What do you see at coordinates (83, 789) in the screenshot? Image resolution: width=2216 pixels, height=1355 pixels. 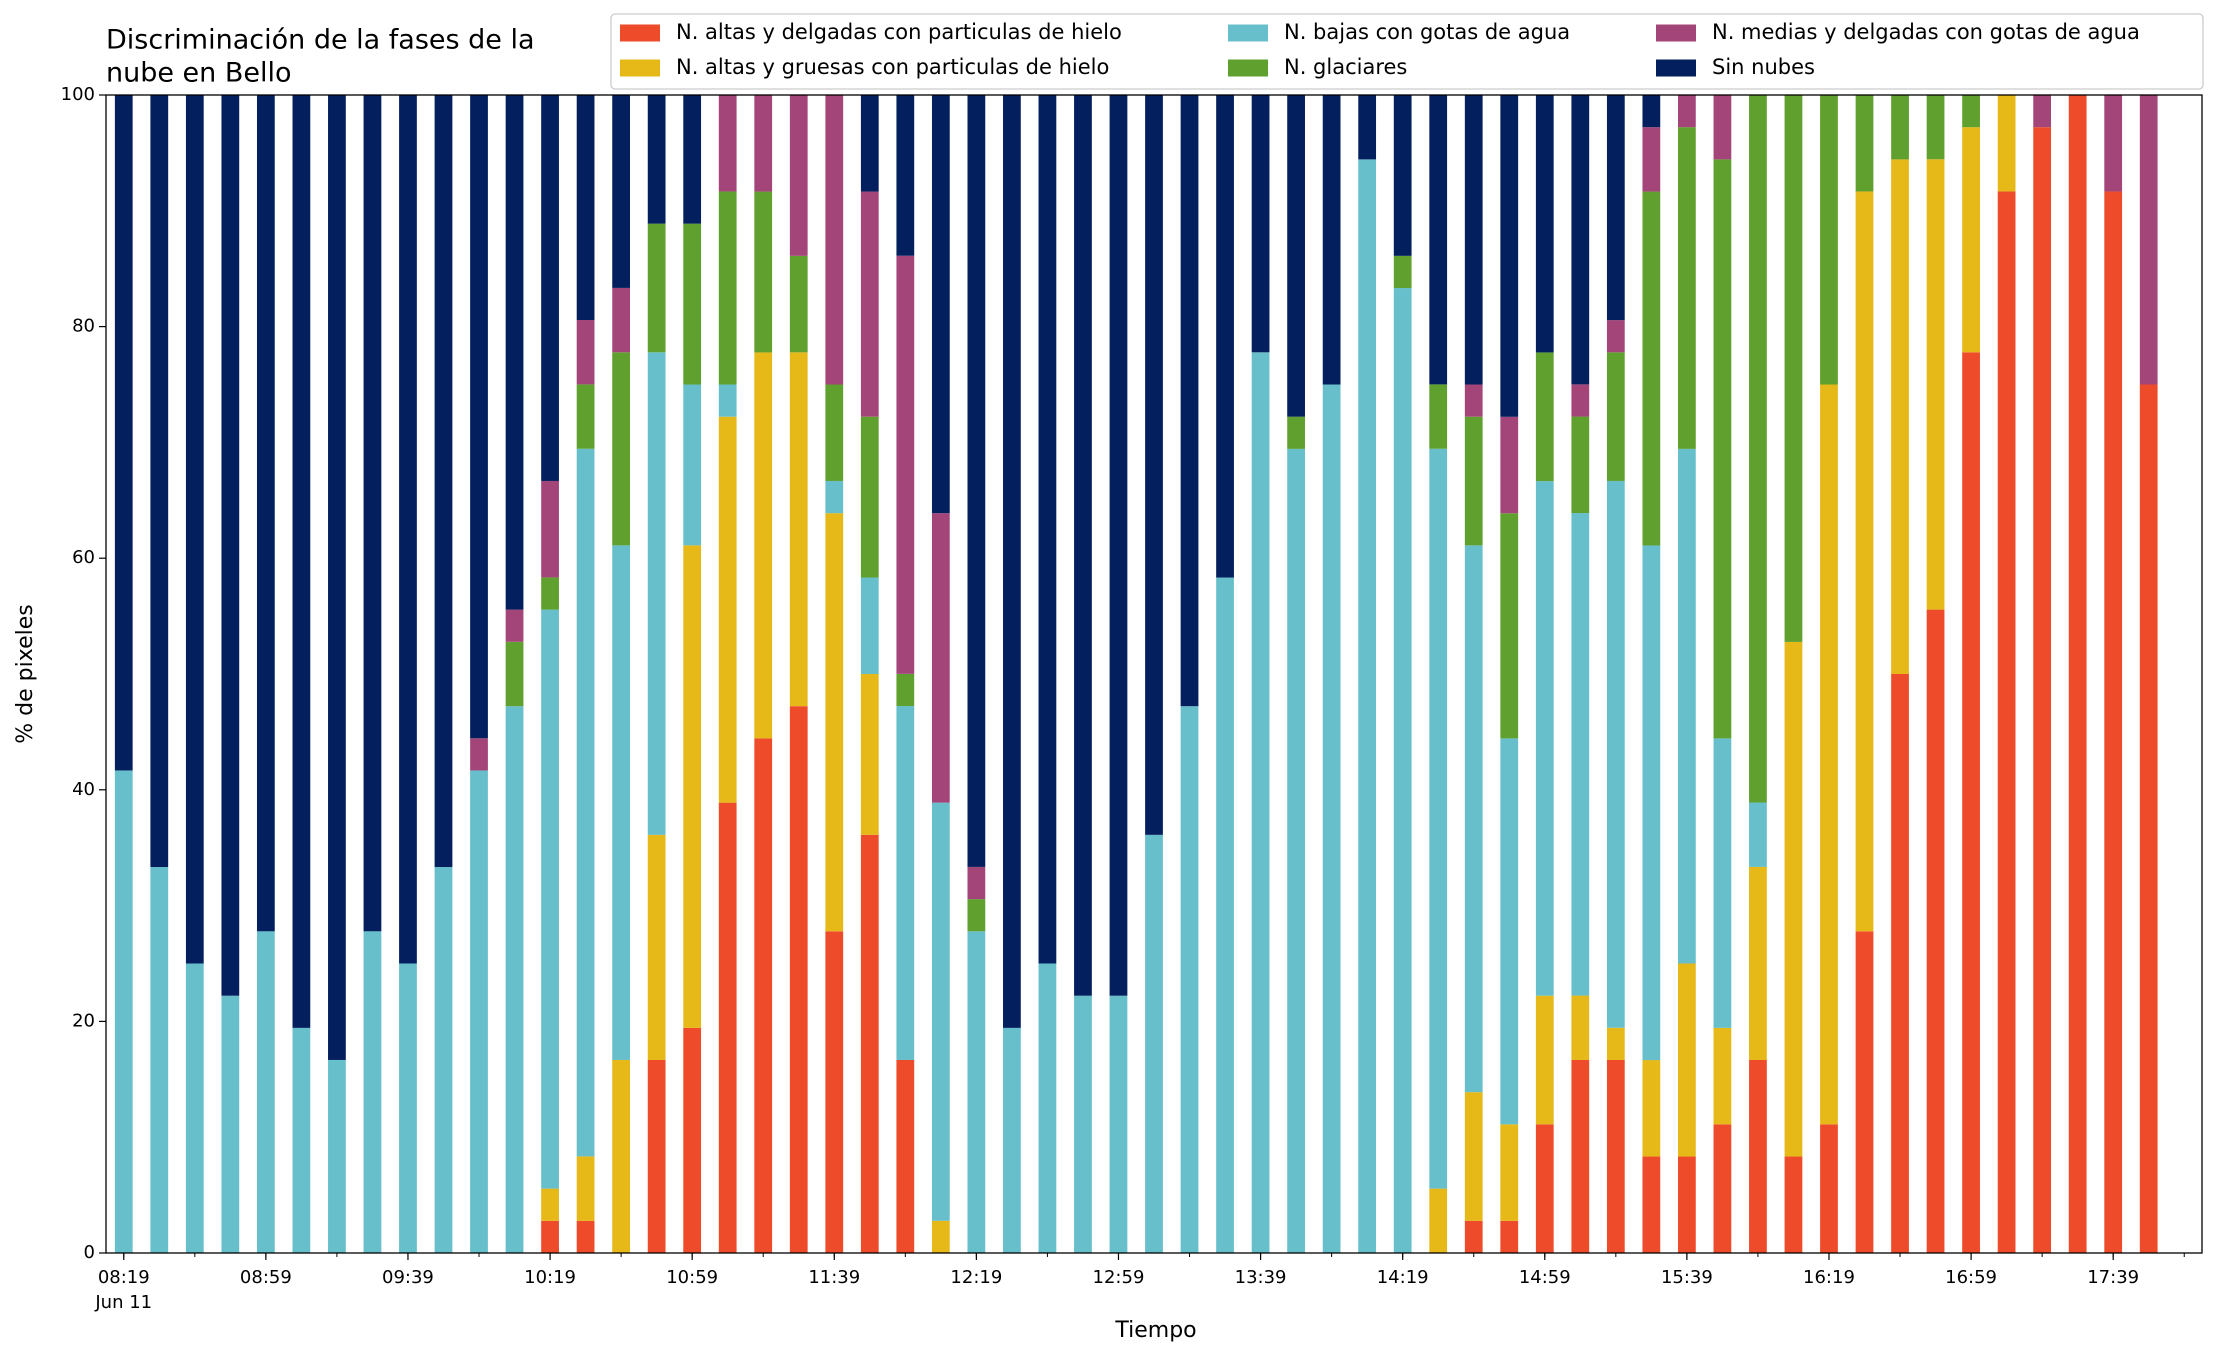 I see `y-tick-label: 40` at bounding box center [83, 789].